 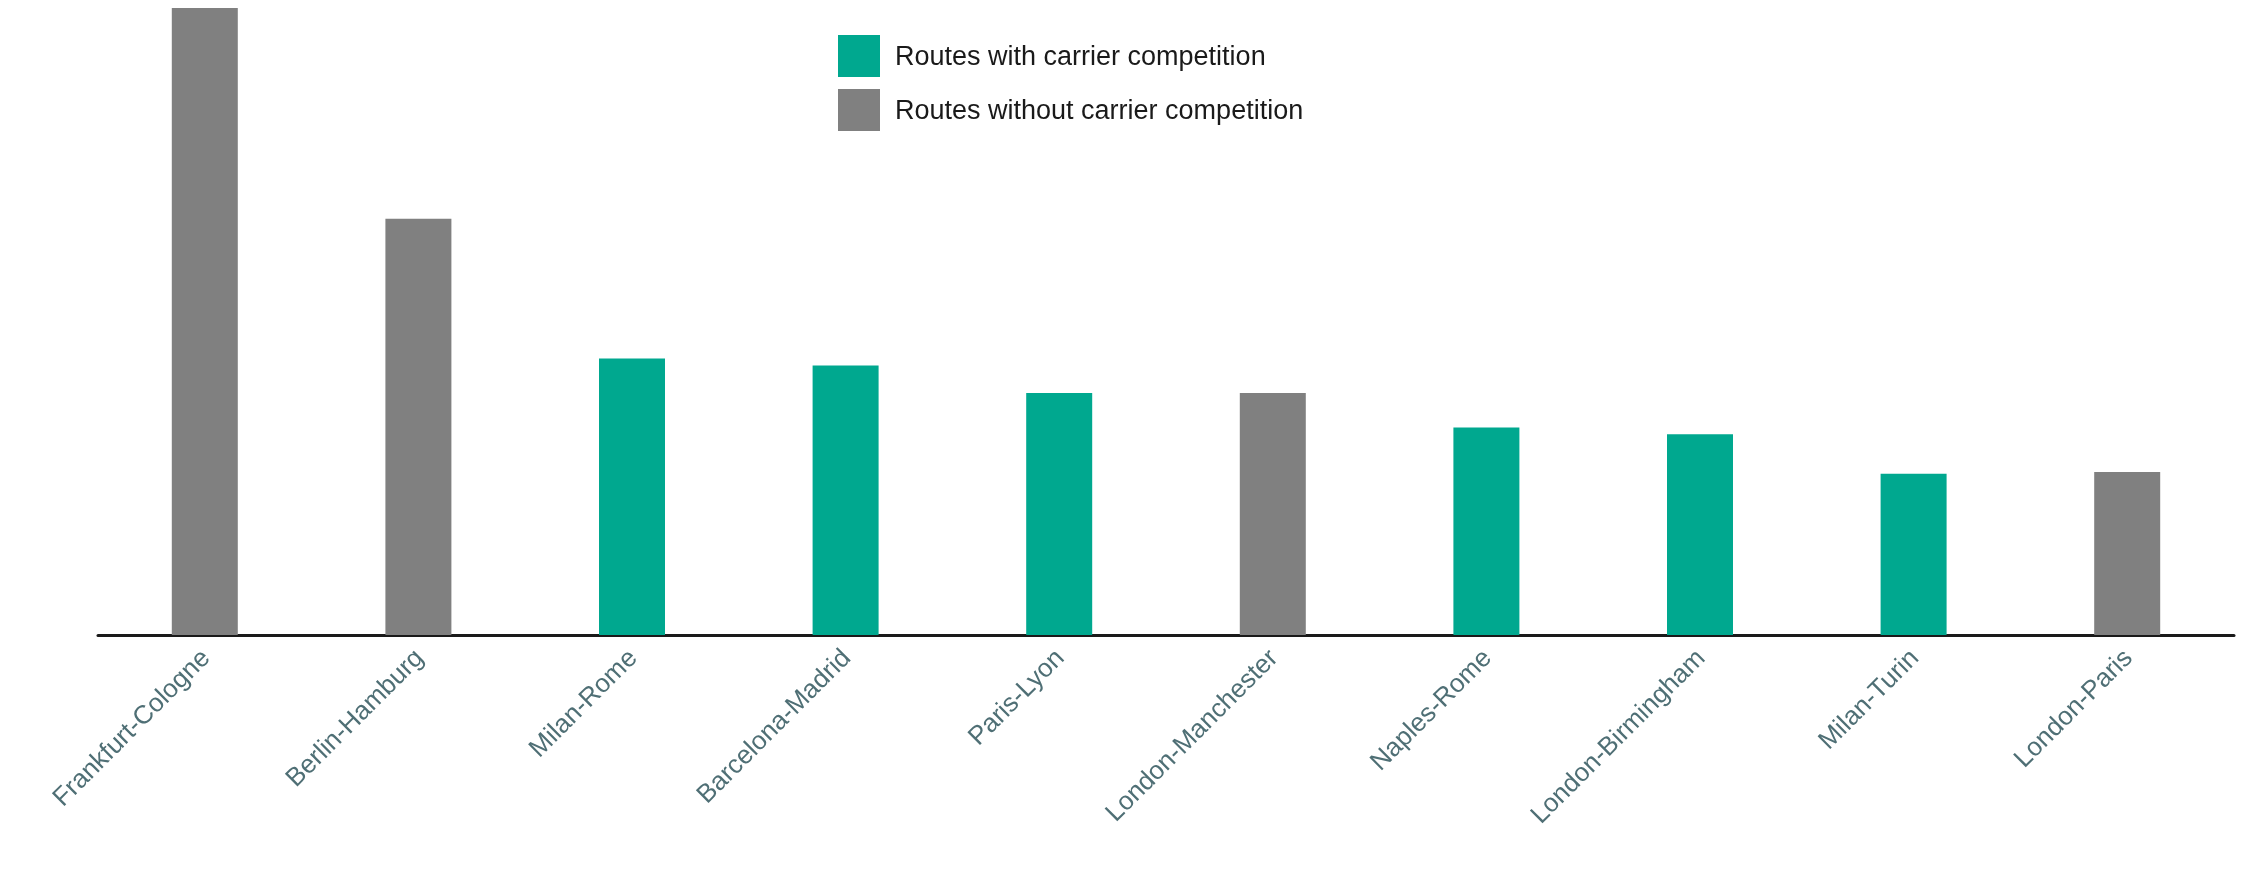 I want to click on legend-label: Routes with carrier competition, so click(x=1080, y=56).